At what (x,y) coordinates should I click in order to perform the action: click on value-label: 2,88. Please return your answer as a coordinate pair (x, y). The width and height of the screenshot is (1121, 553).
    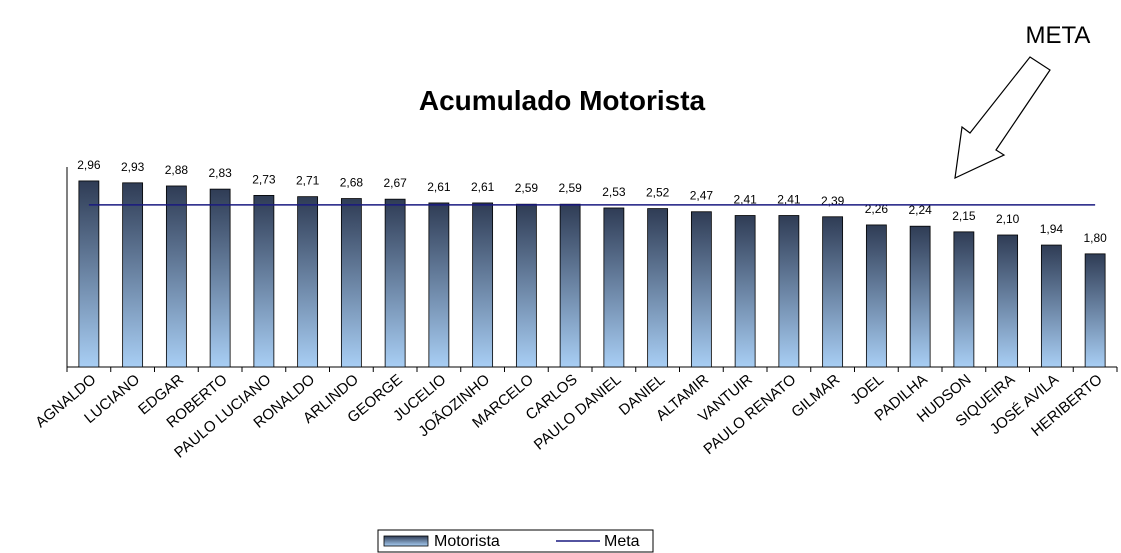
    Looking at the image, I should click on (177, 170).